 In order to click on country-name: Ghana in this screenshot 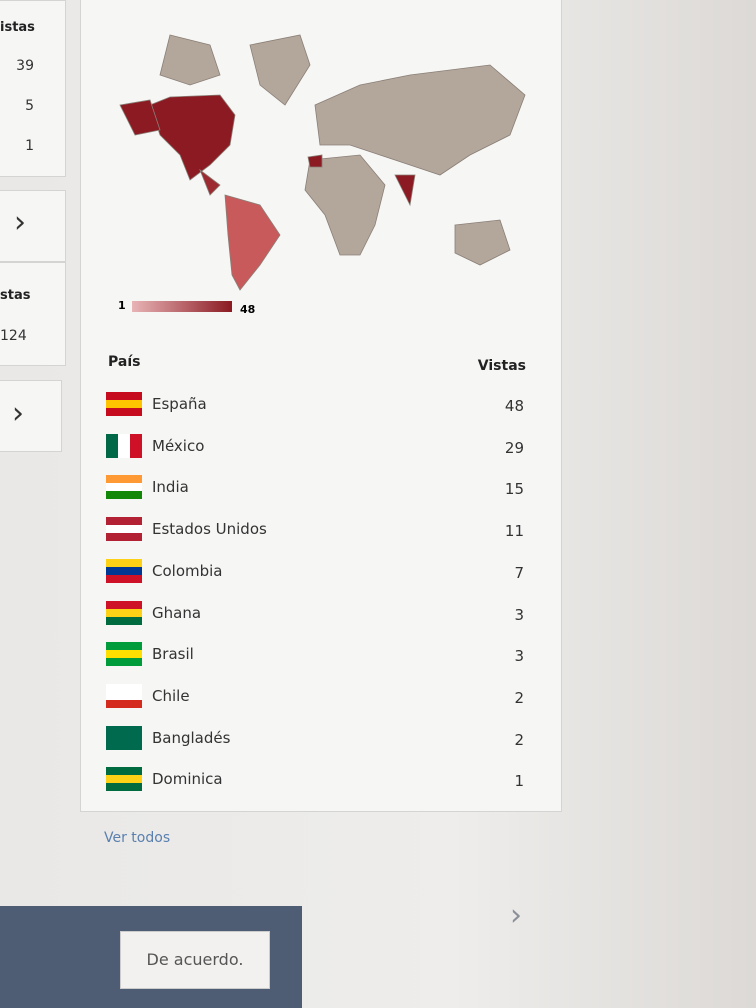, I will do `click(177, 612)`.